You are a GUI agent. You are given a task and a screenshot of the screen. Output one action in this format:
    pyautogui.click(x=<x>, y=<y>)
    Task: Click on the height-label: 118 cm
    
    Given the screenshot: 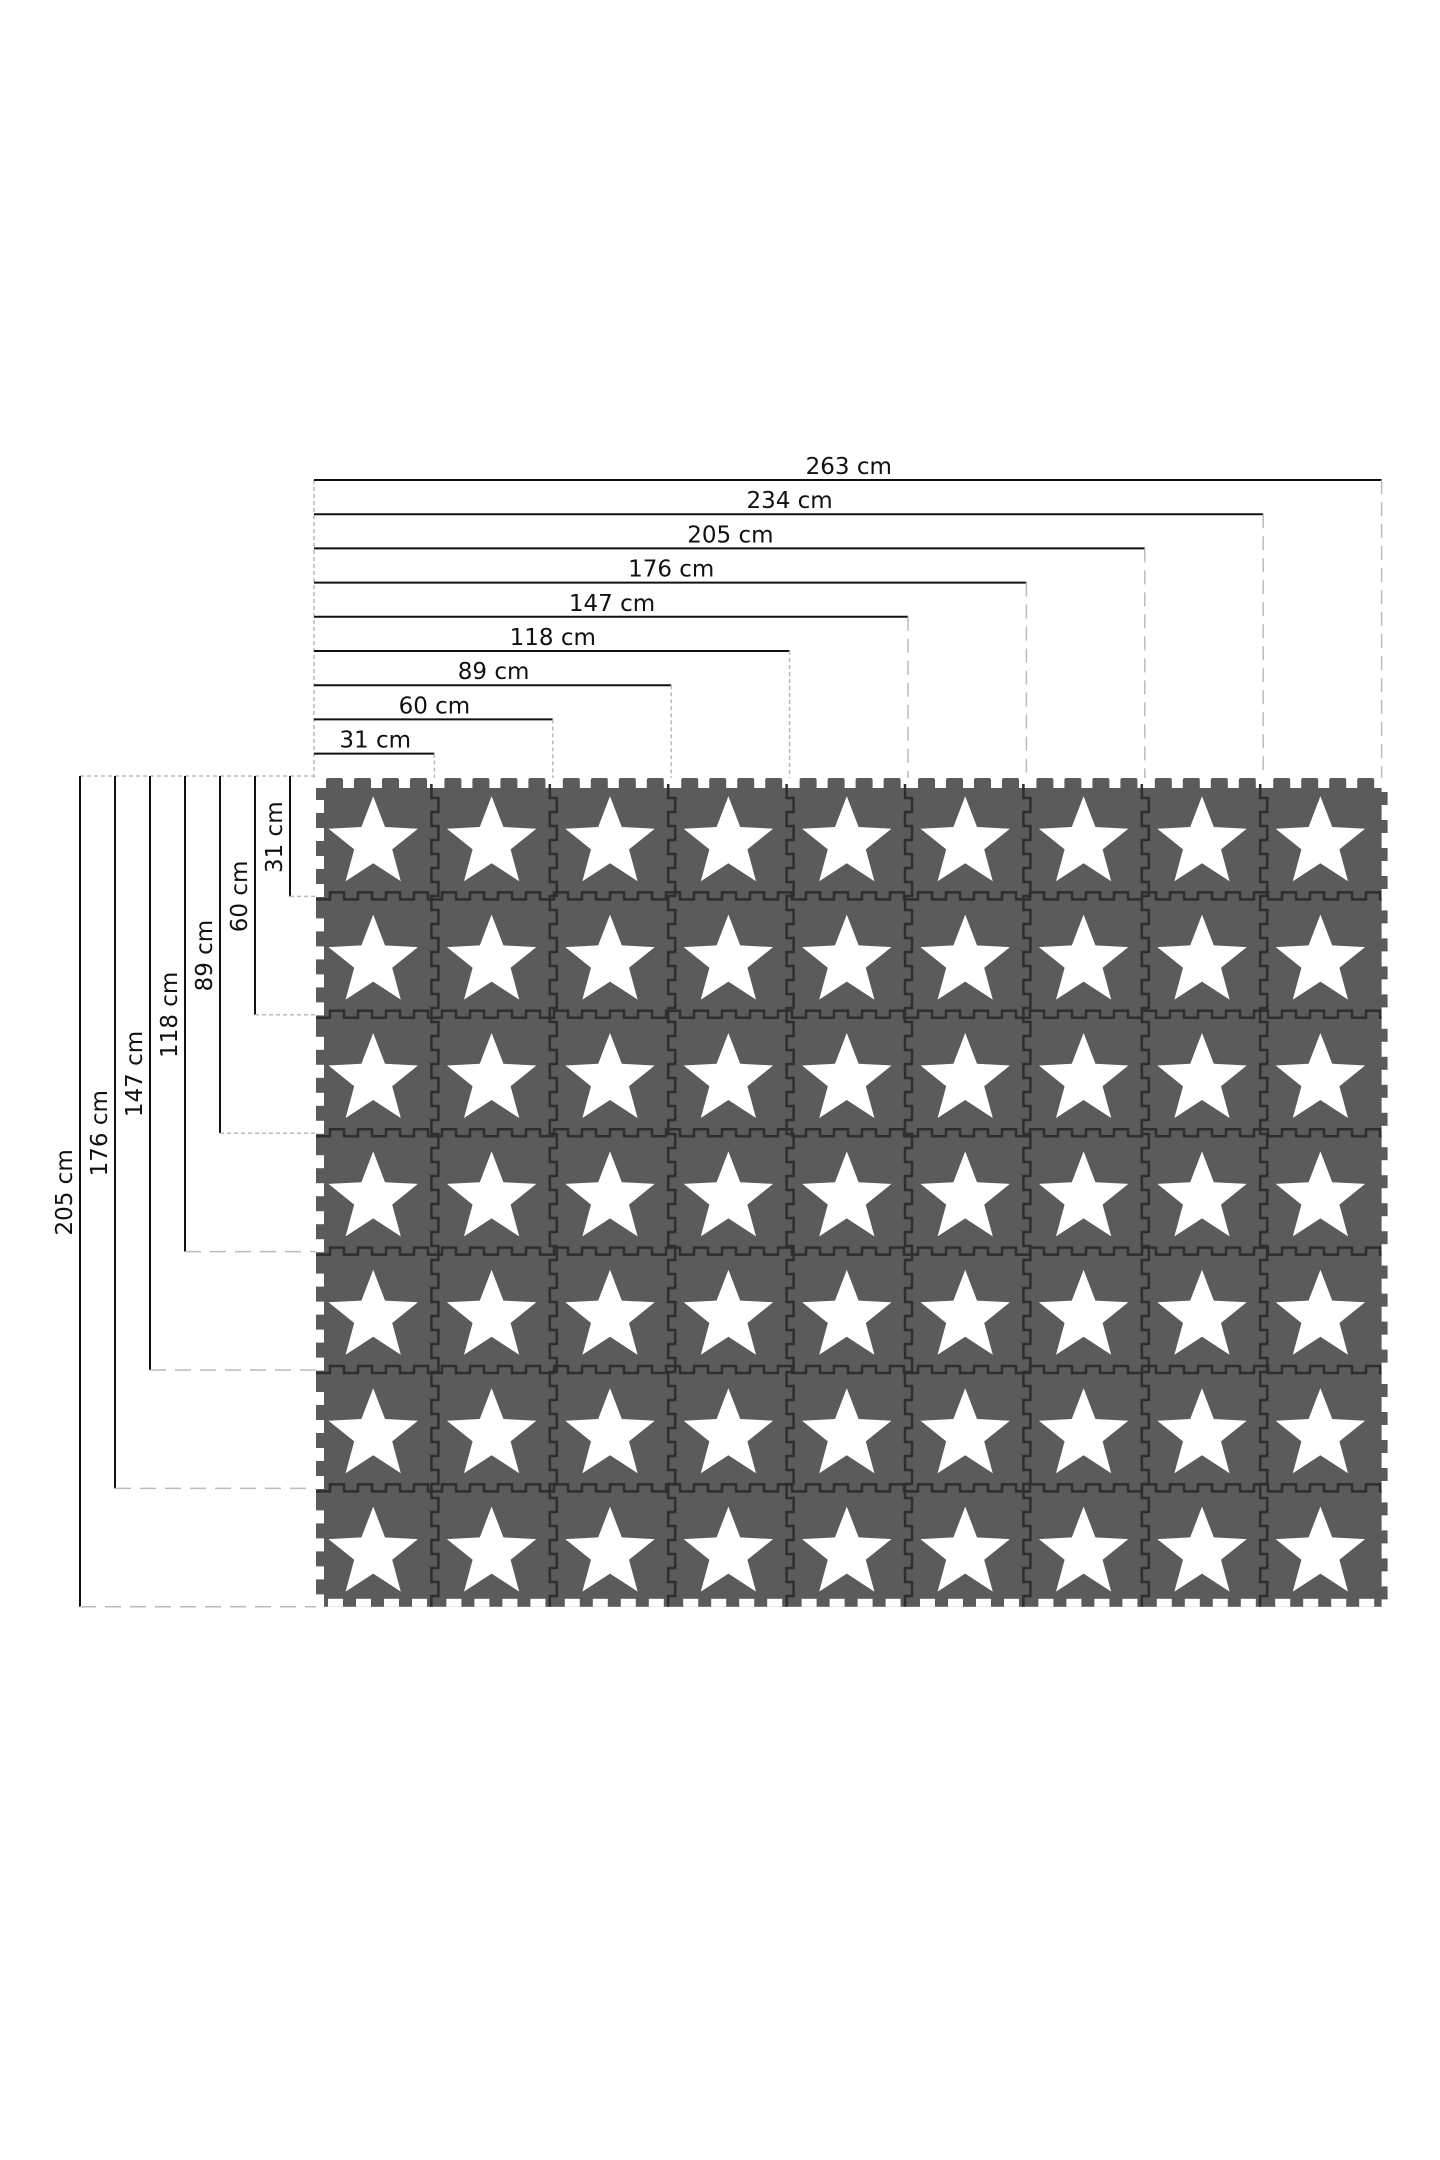 What is the action you would take?
    pyautogui.click(x=170, y=1015)
    